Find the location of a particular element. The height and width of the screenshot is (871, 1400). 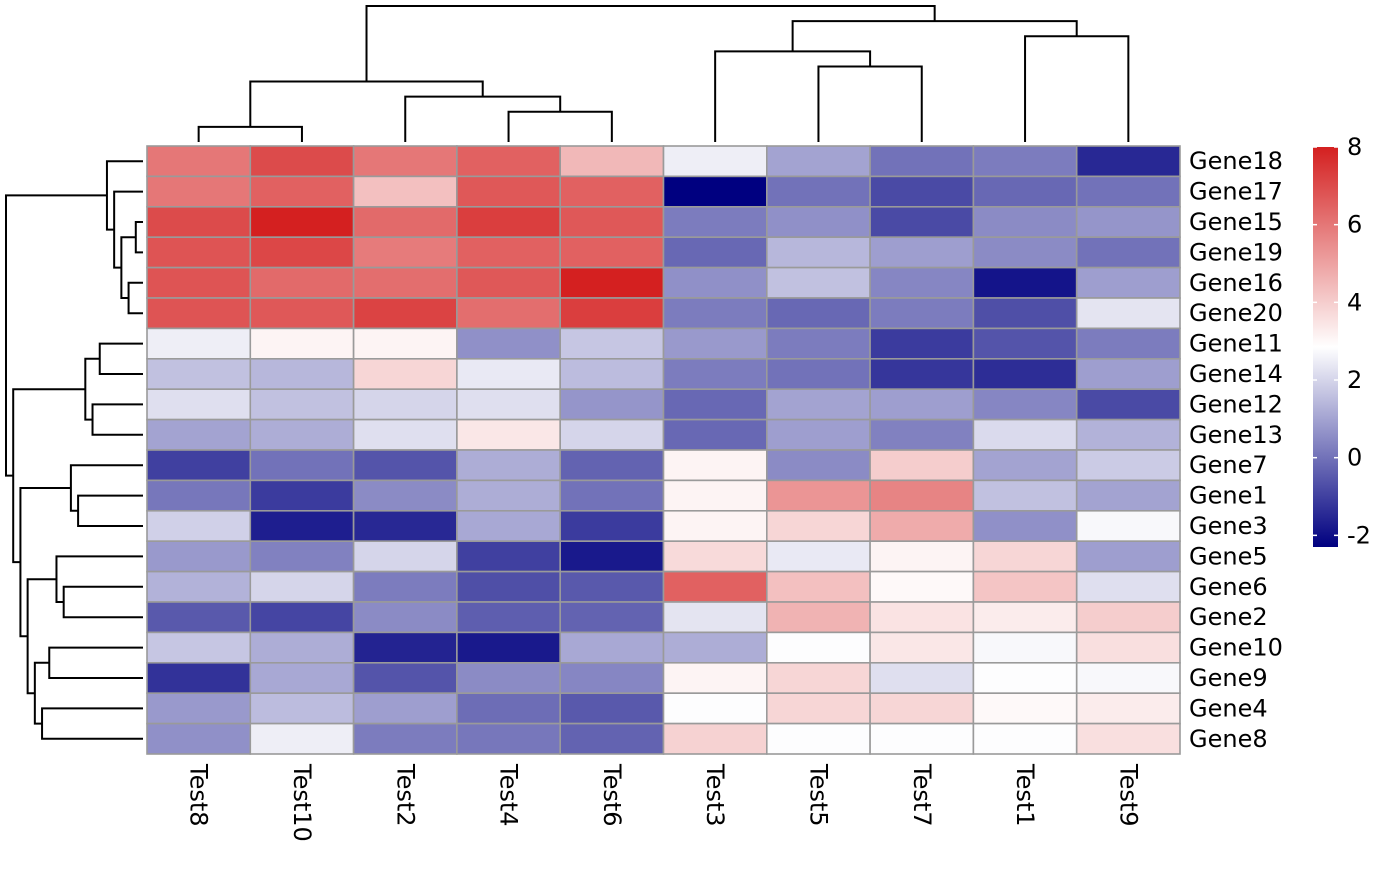

row-label: Gene6 is located at coordinates (1228, 587).